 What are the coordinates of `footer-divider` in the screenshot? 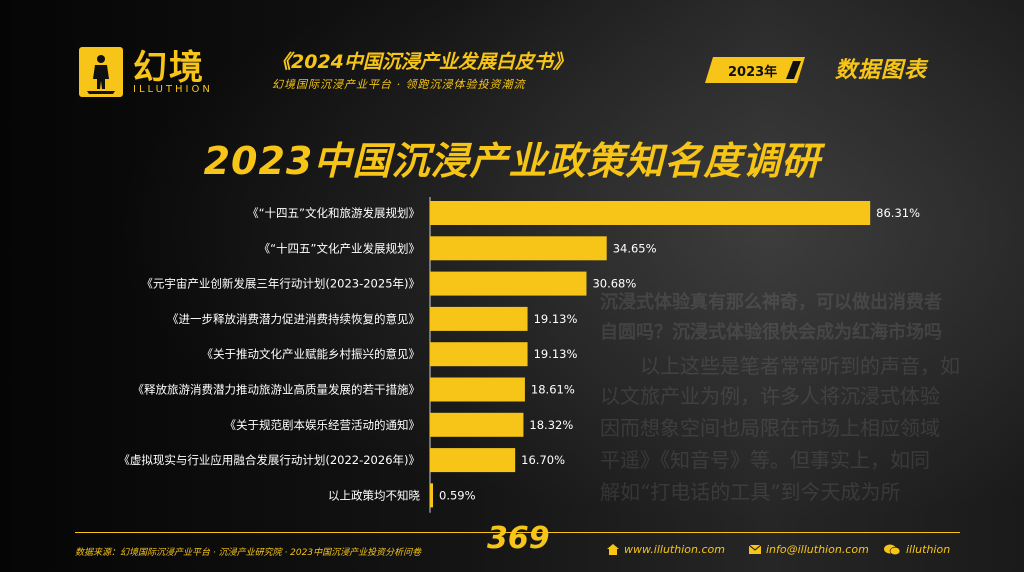 It's located at (517, 532).